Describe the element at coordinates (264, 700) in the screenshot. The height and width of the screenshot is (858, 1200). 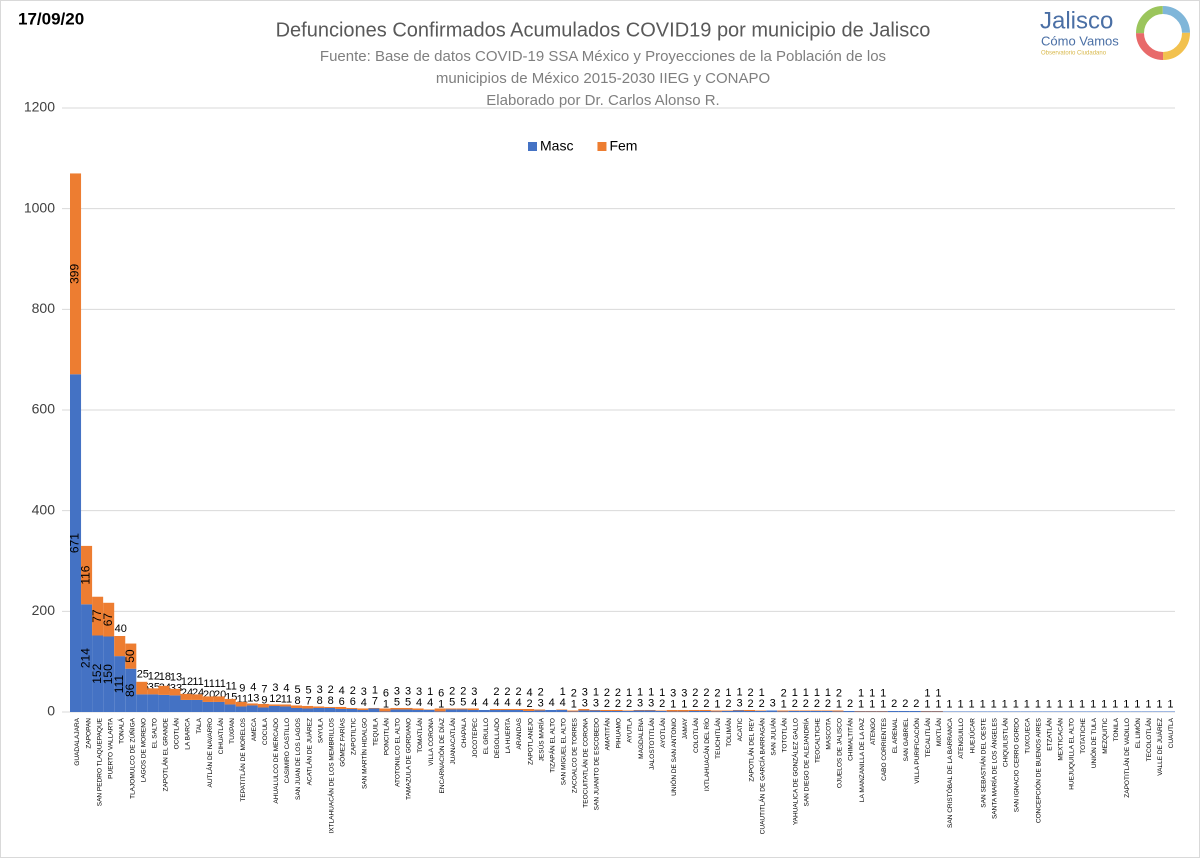
I see `value-label: 9` at that location.